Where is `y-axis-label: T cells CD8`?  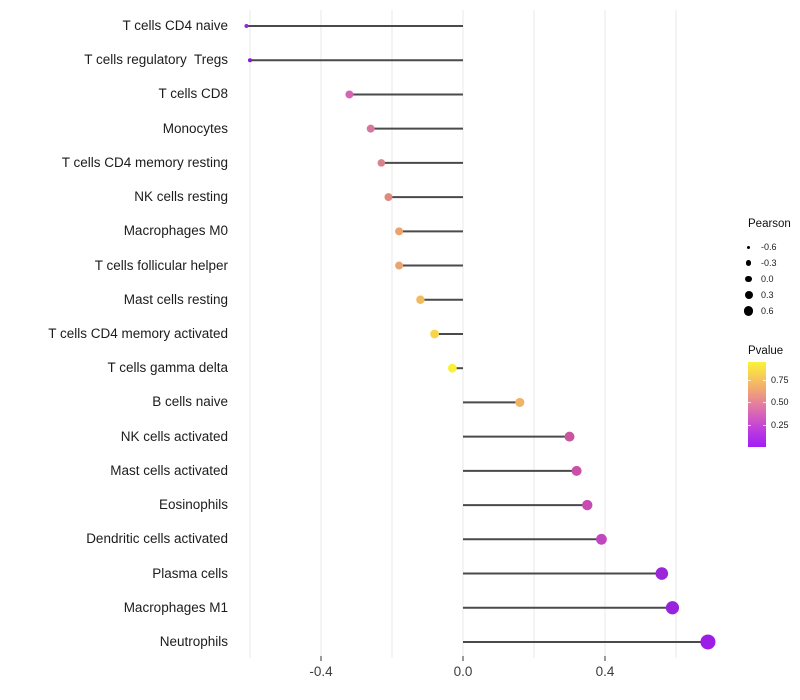 y-axis-label: T cells CD8 is located at coordinates (193, 94).